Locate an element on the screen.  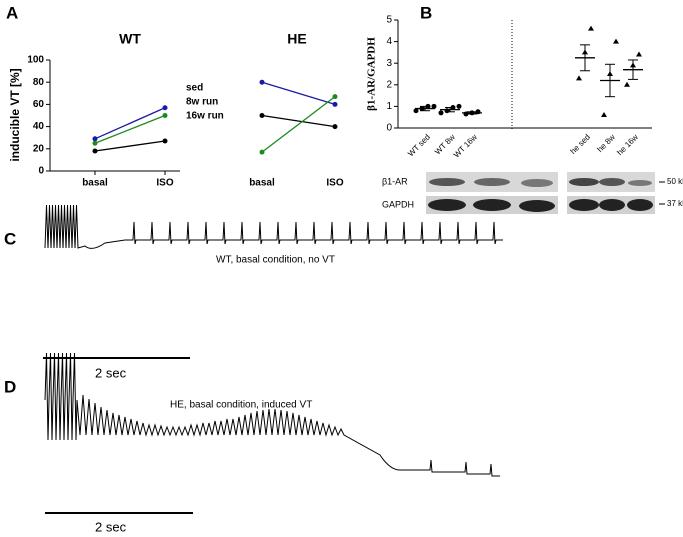
y-tick-label: 100 is located at coordinates (35, 60).